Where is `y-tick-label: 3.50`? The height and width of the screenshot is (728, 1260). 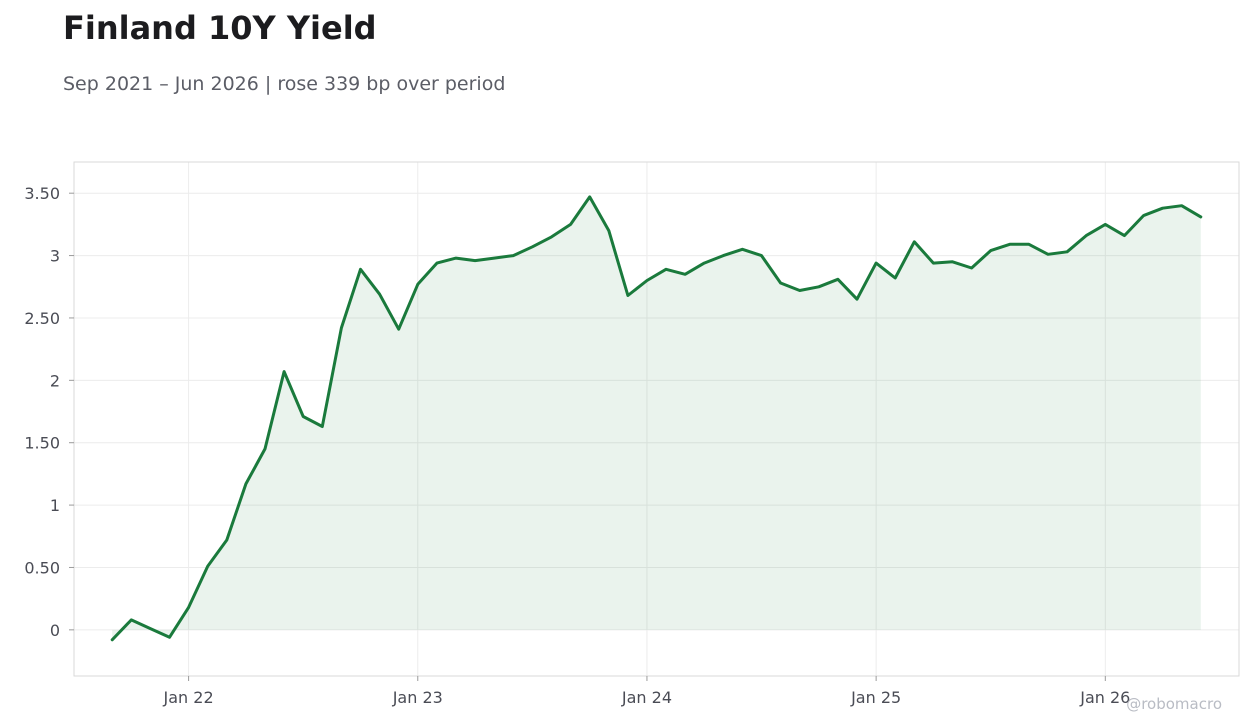
y-tick-label: 3.50 is located at coordinates (42, 193).